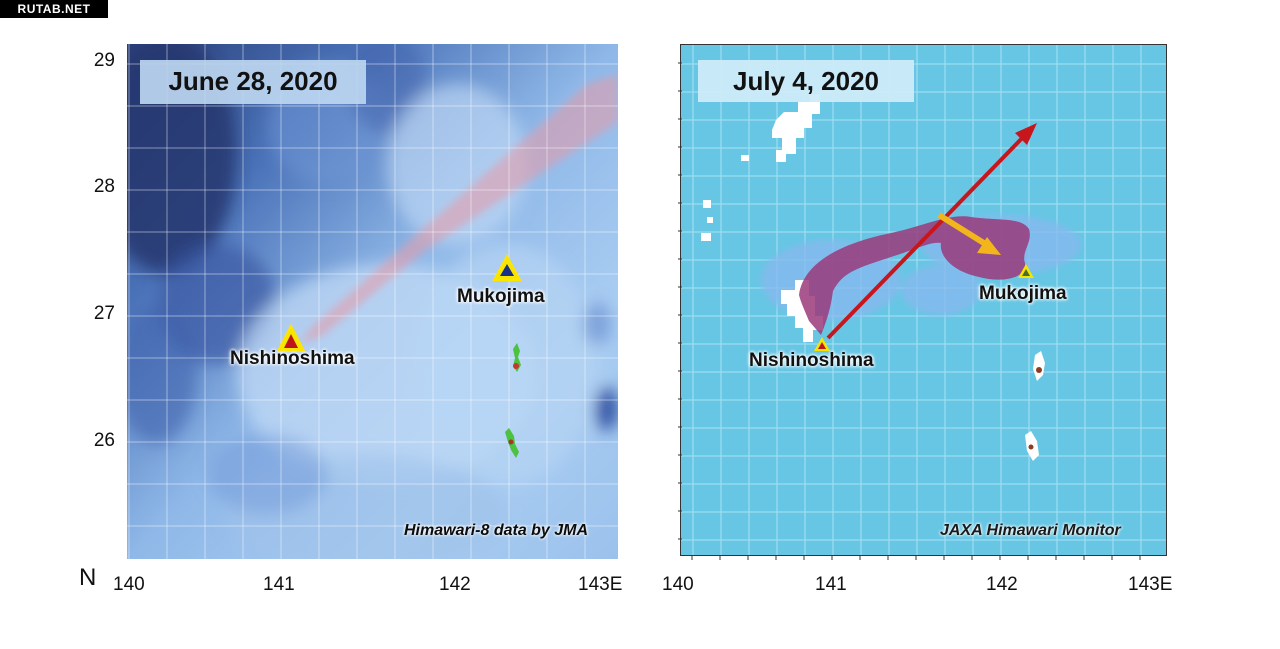 The image size is (1280, 649). Describe the element at coordinates (496, 530) in the screenshot. I see `image-credit: Himawari-8 data by JMA` at that location.